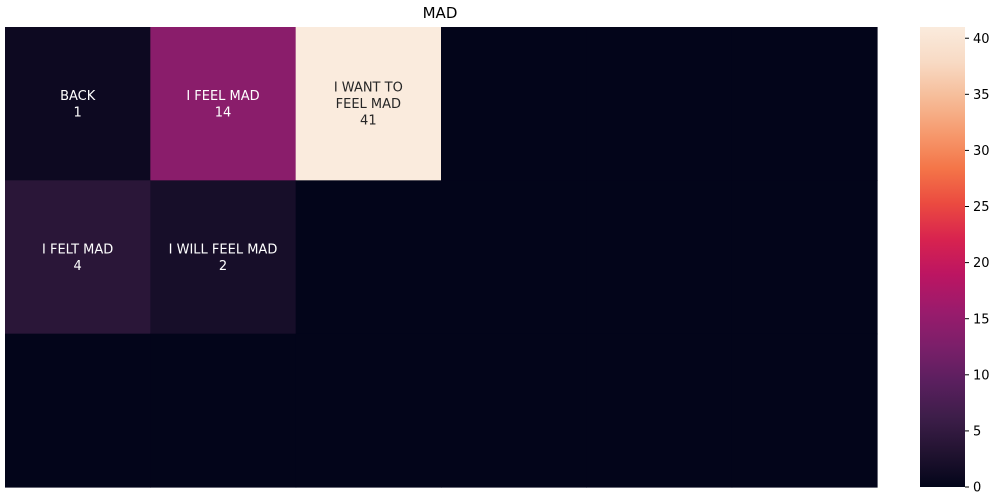  Describe the element at coordinates (977, 488) in the screenshot. I see `colorbar-tick-label: 0` at that location.